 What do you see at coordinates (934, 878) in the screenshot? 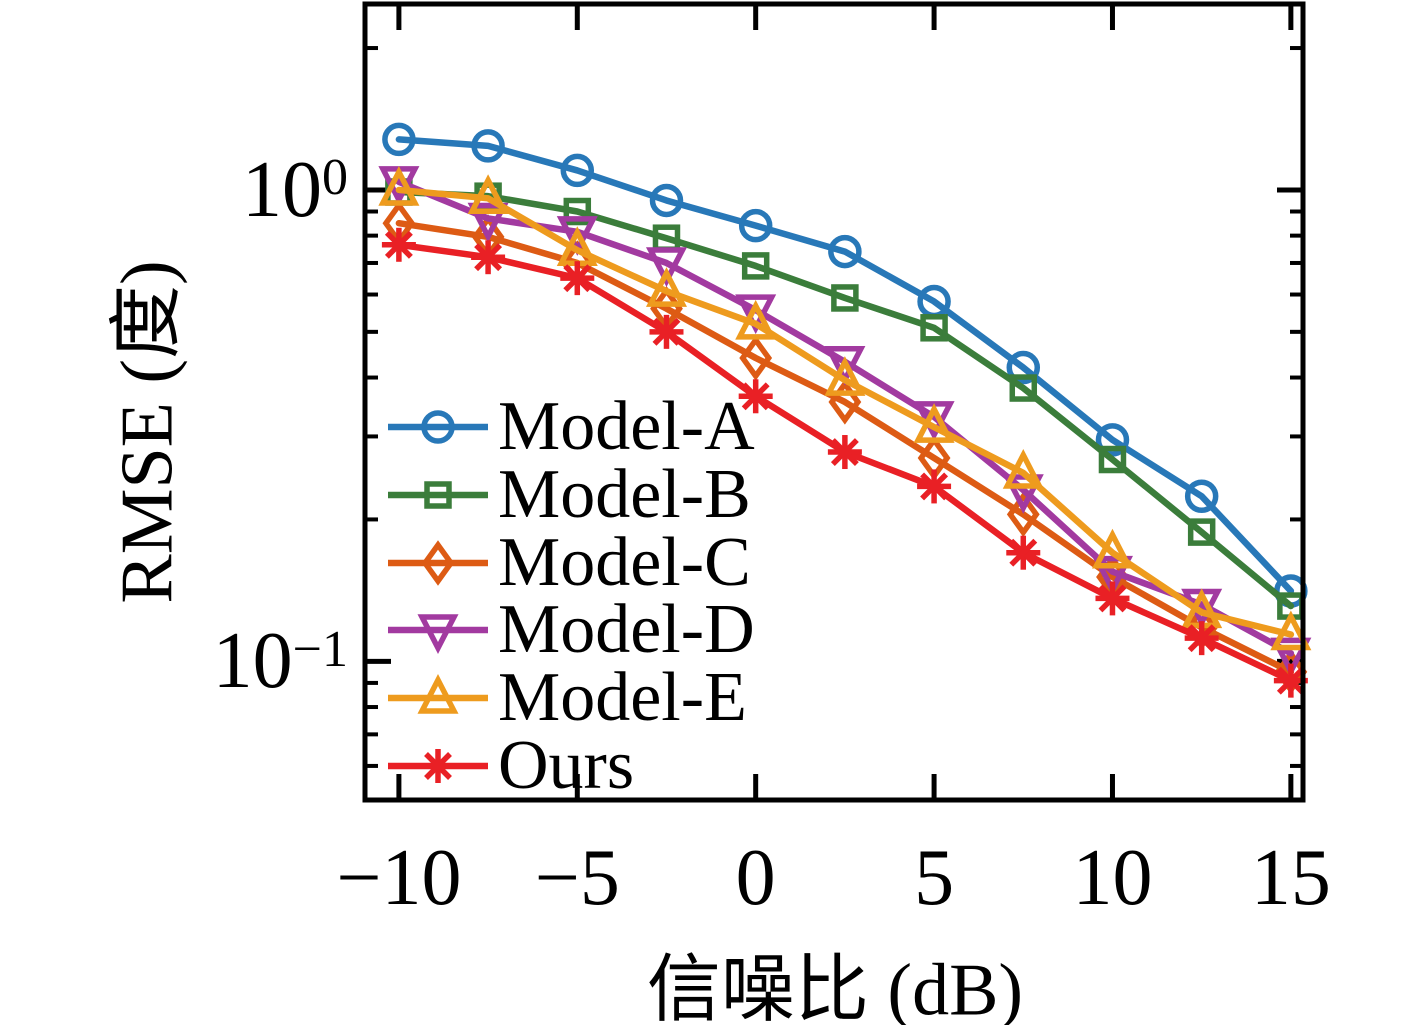
I see `x-tick-label: 5` at bounding box center [934, 878].